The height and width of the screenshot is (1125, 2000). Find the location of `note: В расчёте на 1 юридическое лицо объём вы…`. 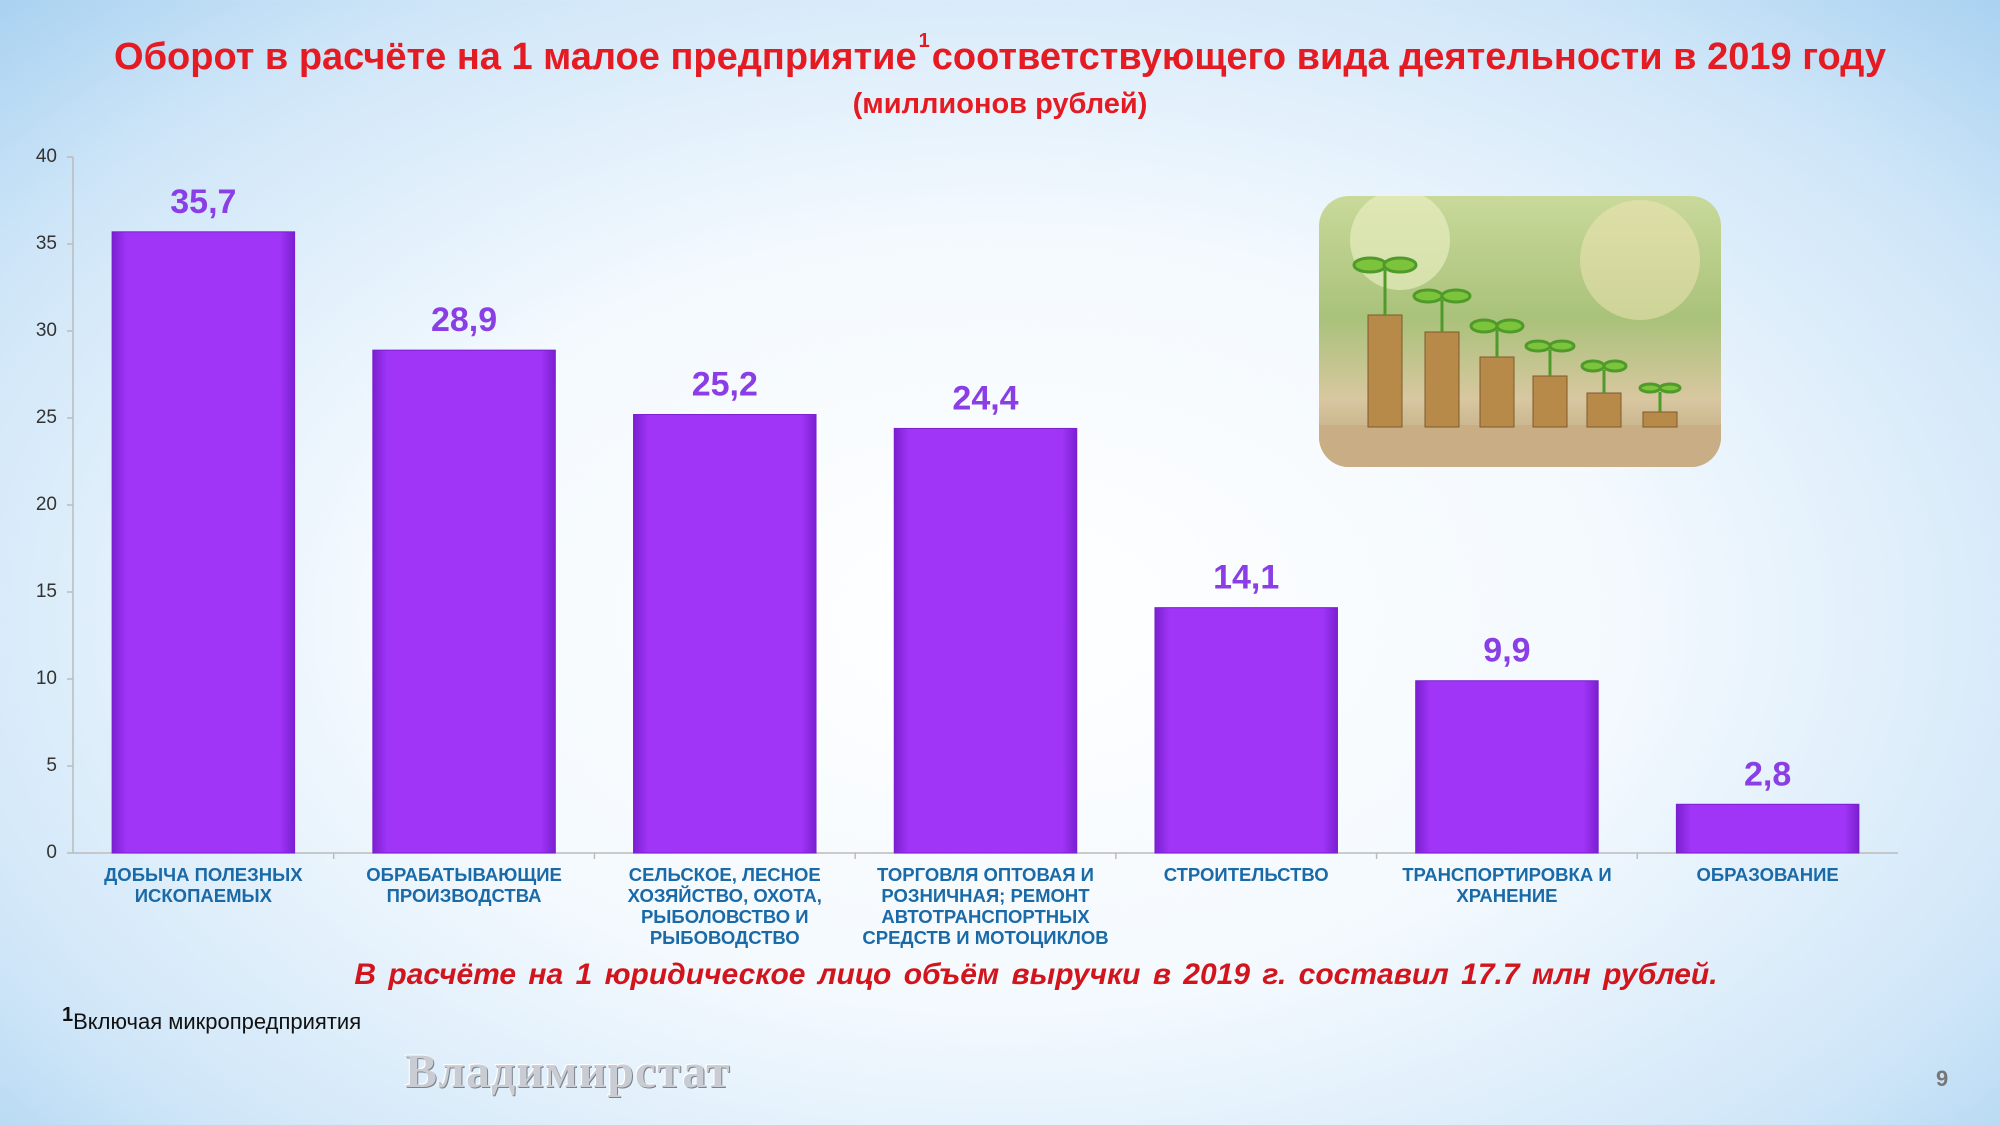

note: В расчёте на 1 юридическое лицо объём вы… is located at coordinates (1036, 974).